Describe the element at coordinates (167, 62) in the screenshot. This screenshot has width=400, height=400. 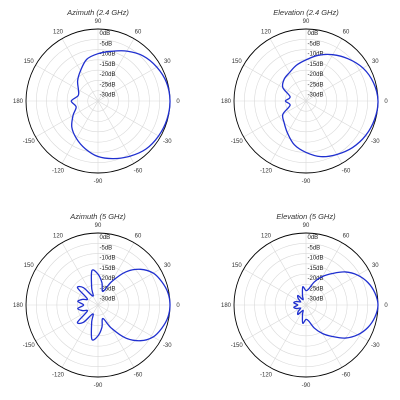
I see `azimuth-2-4-ghz-angle-label: 30` at that location.